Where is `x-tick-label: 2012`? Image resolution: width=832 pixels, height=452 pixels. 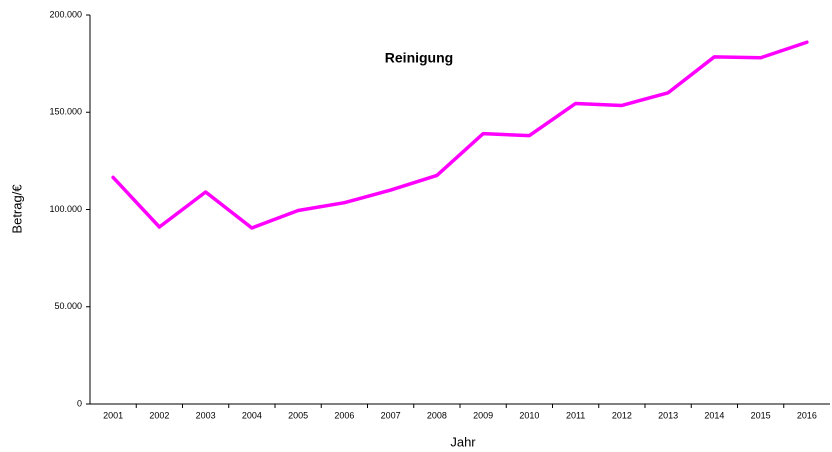 x-tick-label: 2012 is located at coordinates (622, 415).